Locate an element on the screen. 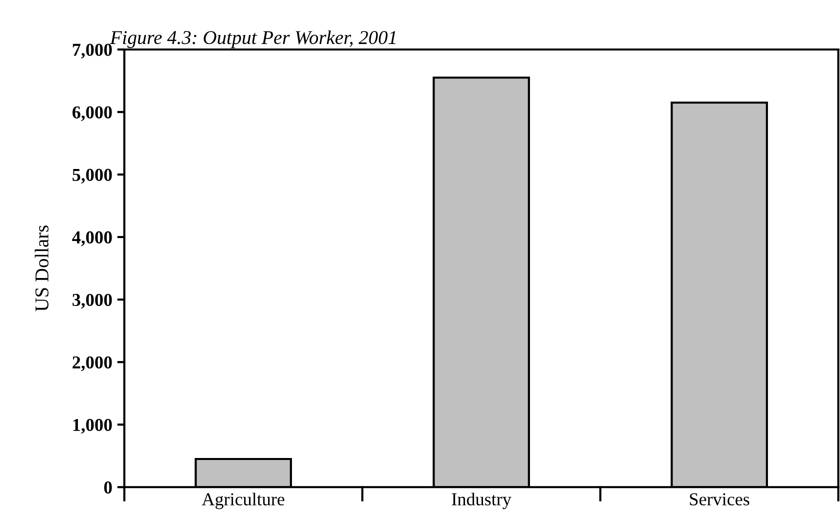 This screenshot has height=521, width=840. y-axis-title: US Dollars is located at coordinates (41, 269).